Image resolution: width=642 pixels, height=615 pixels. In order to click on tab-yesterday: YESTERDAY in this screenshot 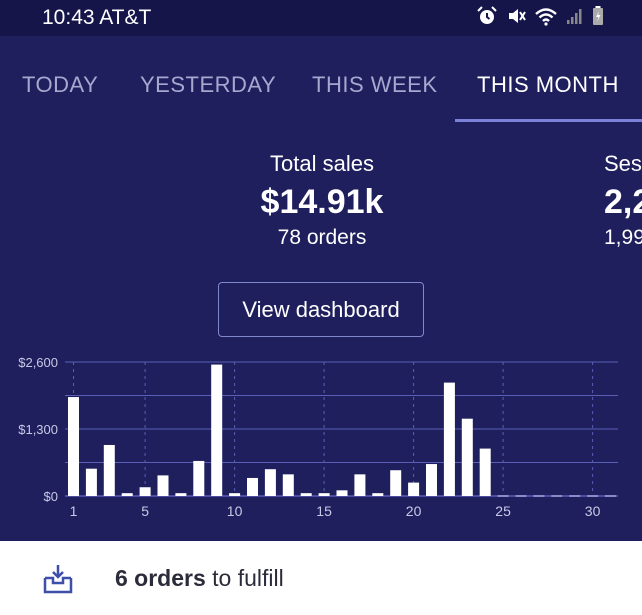, I will do `click(208, 84)`.